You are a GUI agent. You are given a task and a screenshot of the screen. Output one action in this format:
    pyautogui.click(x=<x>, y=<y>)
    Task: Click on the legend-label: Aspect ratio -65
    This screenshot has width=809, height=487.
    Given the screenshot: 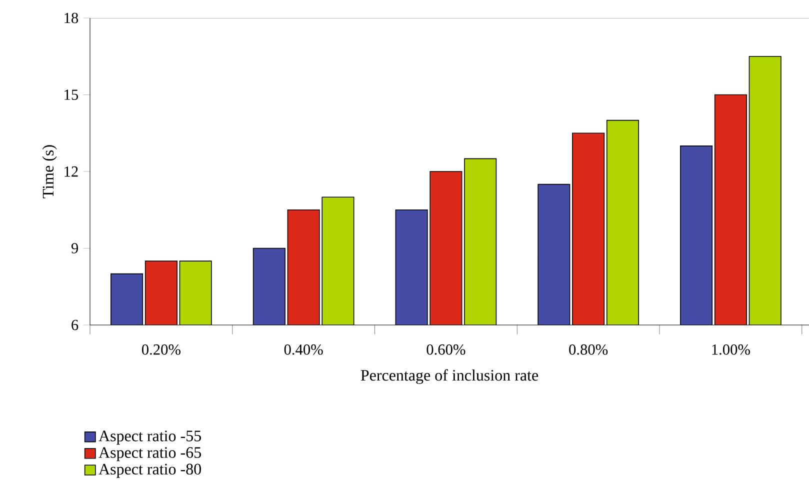 What is the action you would take?
    pyautogui.click(x=149, y=454)
    